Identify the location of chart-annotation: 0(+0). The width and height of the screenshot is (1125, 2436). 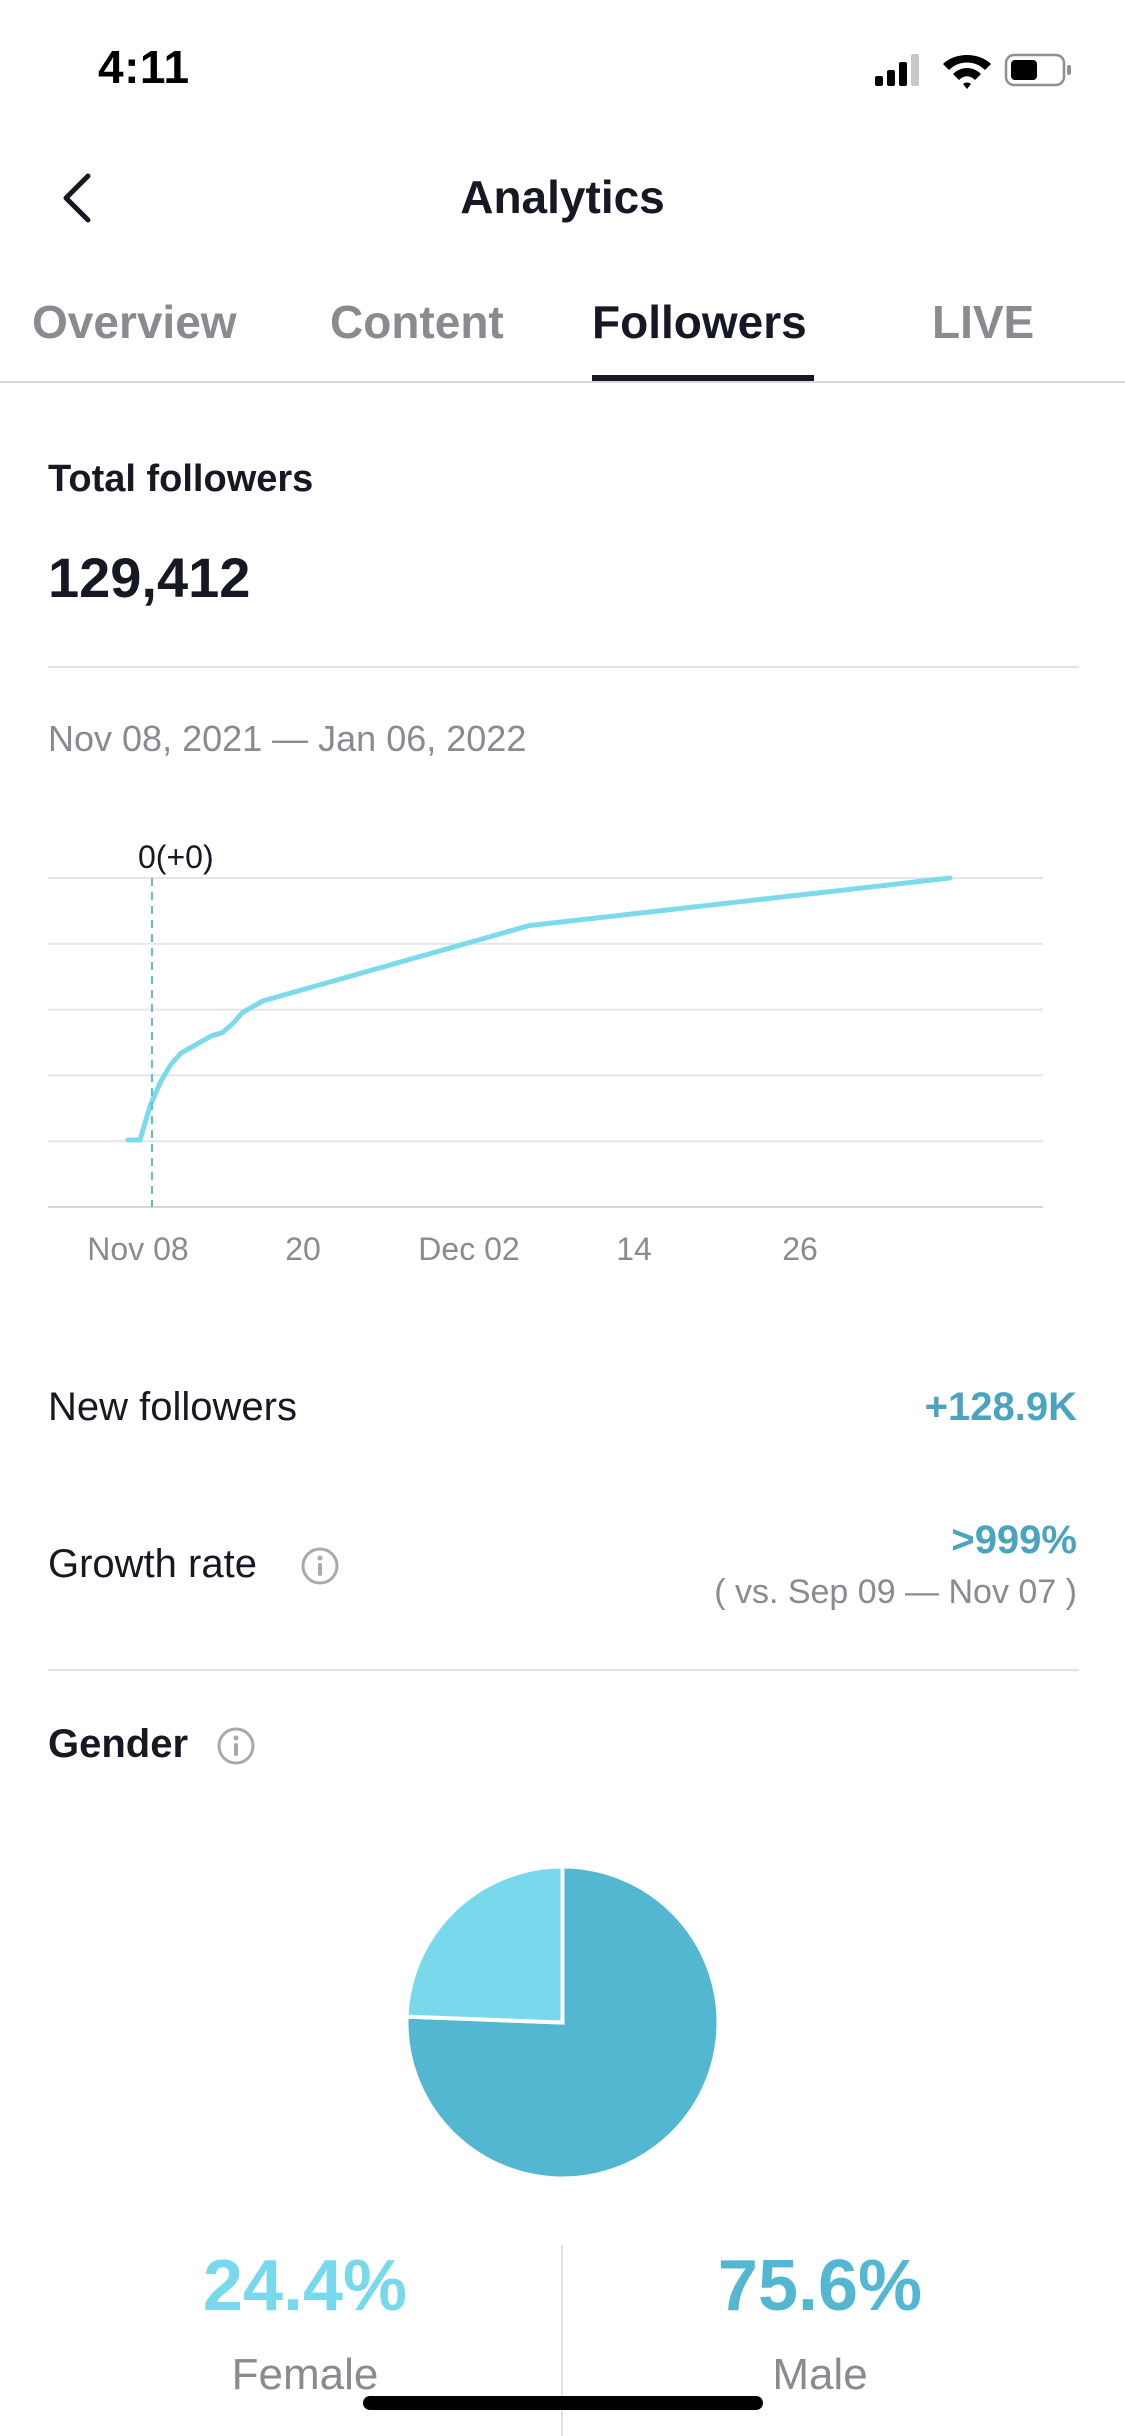
(176, 857).